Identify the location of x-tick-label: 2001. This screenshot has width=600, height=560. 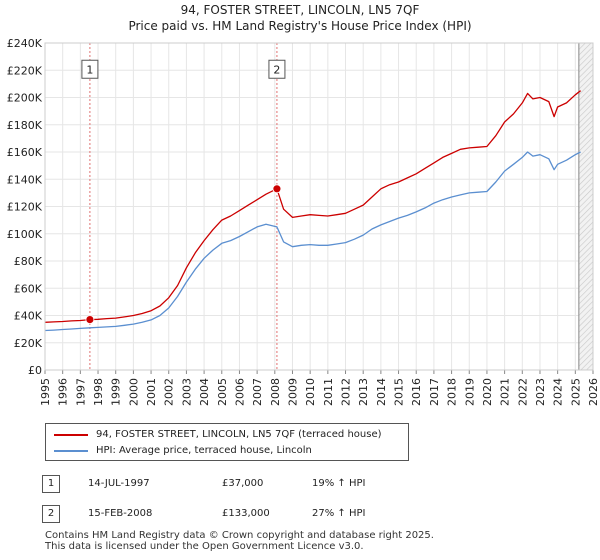
(151, 392).